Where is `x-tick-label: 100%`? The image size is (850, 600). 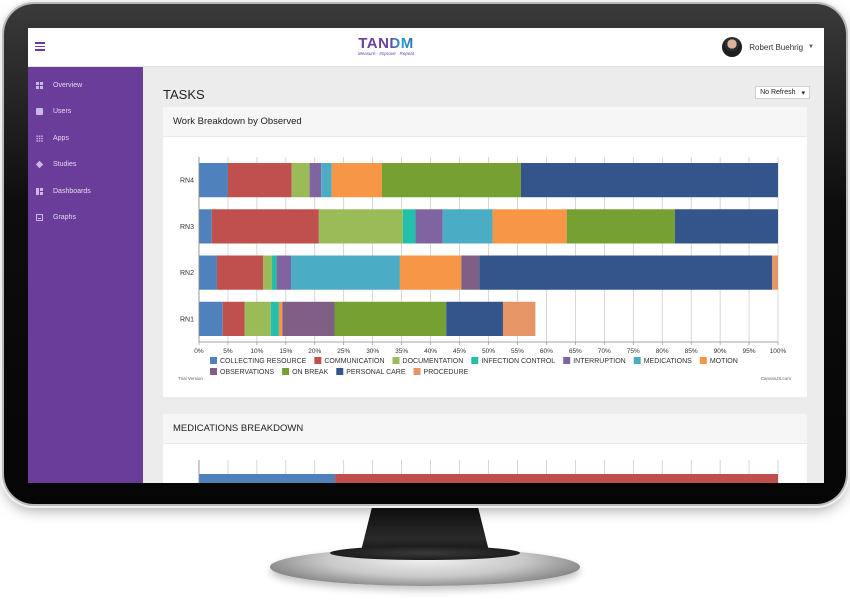
x-tick-label: 100% is located at coordinates (778, 351).